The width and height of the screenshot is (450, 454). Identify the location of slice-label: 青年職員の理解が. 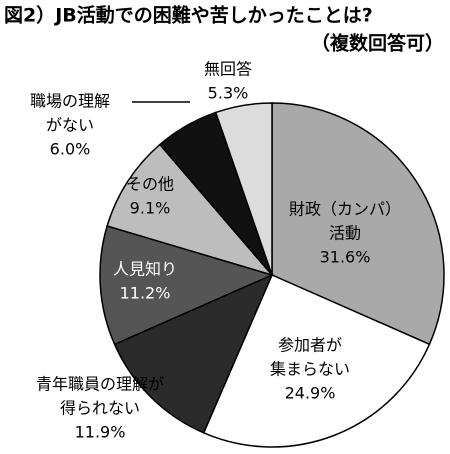
(100, 384).